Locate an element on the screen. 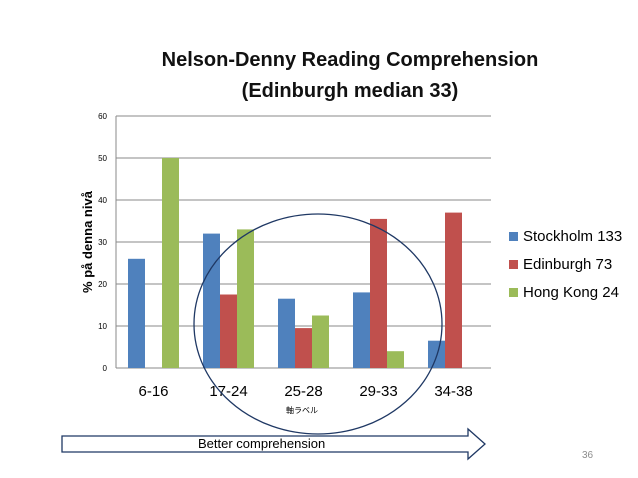 Image resolution: width=638 pixels, height=478 pixels. legend-label: Edinburgh 73 is located at coordinates (567, 264).